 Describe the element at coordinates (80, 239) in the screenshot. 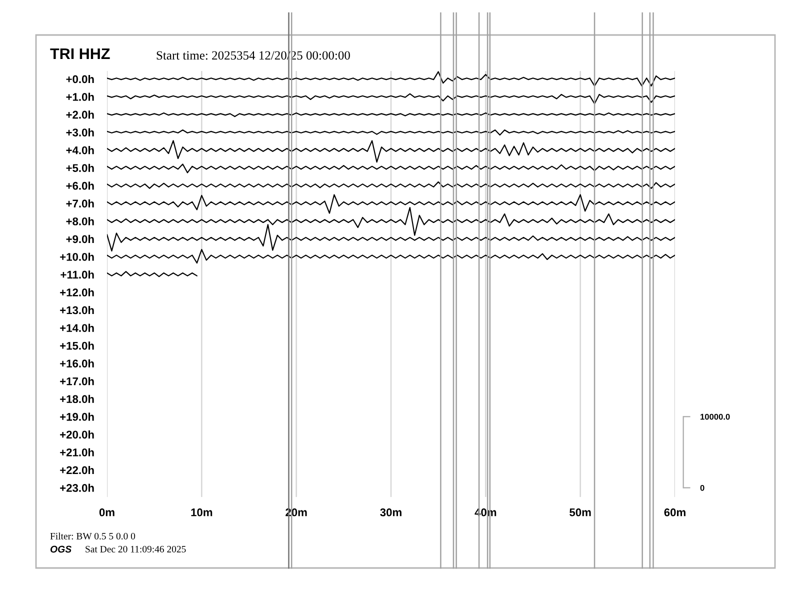

I see `y-tick-label: +9.0h` at that location.